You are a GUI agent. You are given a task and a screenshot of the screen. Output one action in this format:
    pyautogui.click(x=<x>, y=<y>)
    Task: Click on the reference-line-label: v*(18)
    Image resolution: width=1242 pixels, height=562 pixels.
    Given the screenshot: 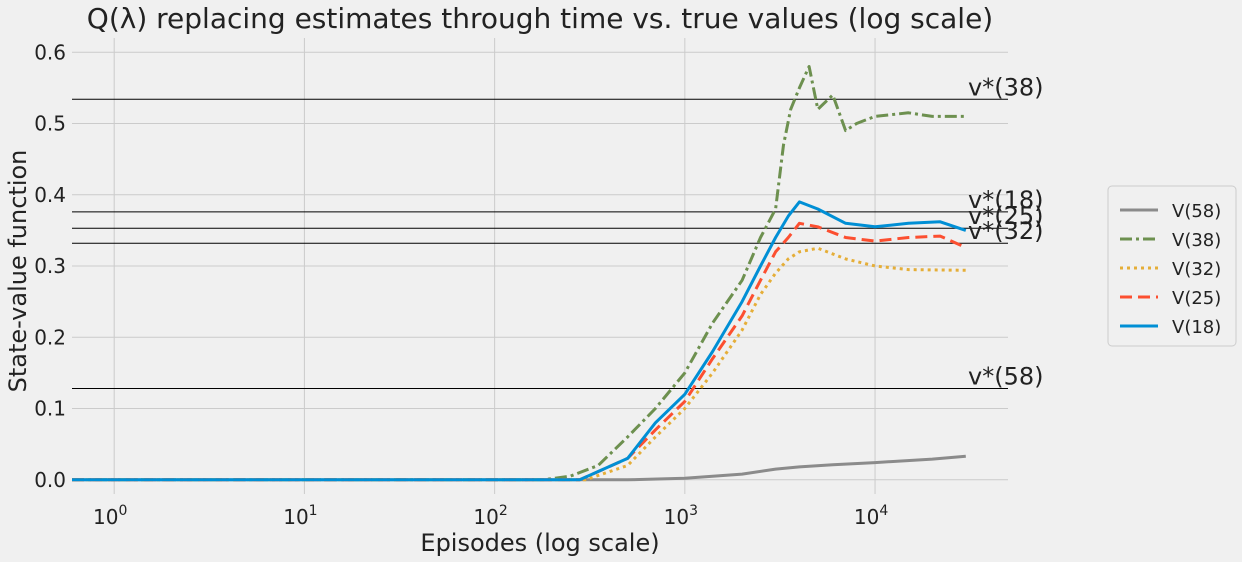 What is the action you would take?
    pyautogui.click(x=1005, y=200)
    